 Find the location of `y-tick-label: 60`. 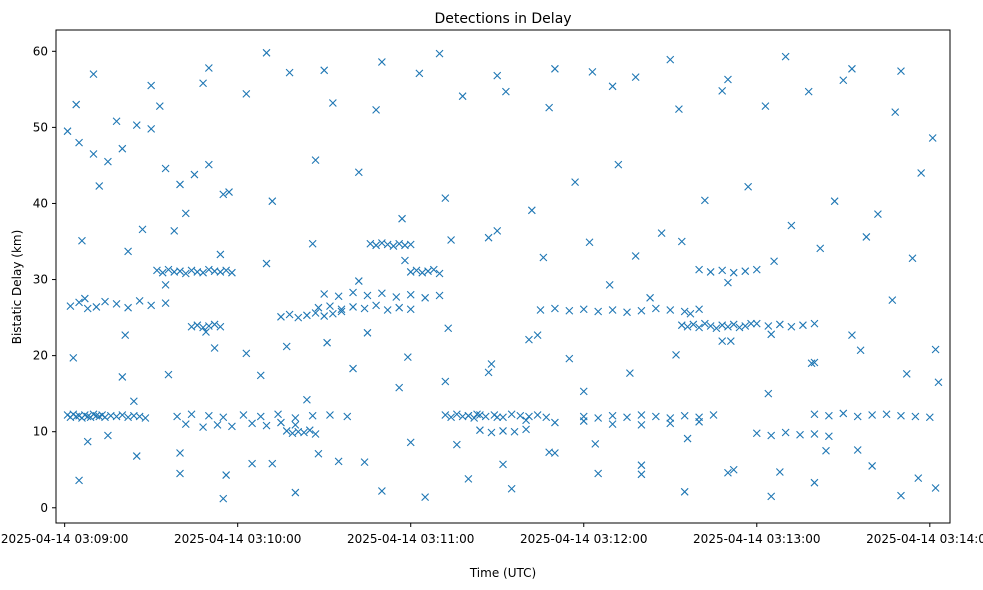

y-tick-label: 60 is located at coordinates (40, 51).